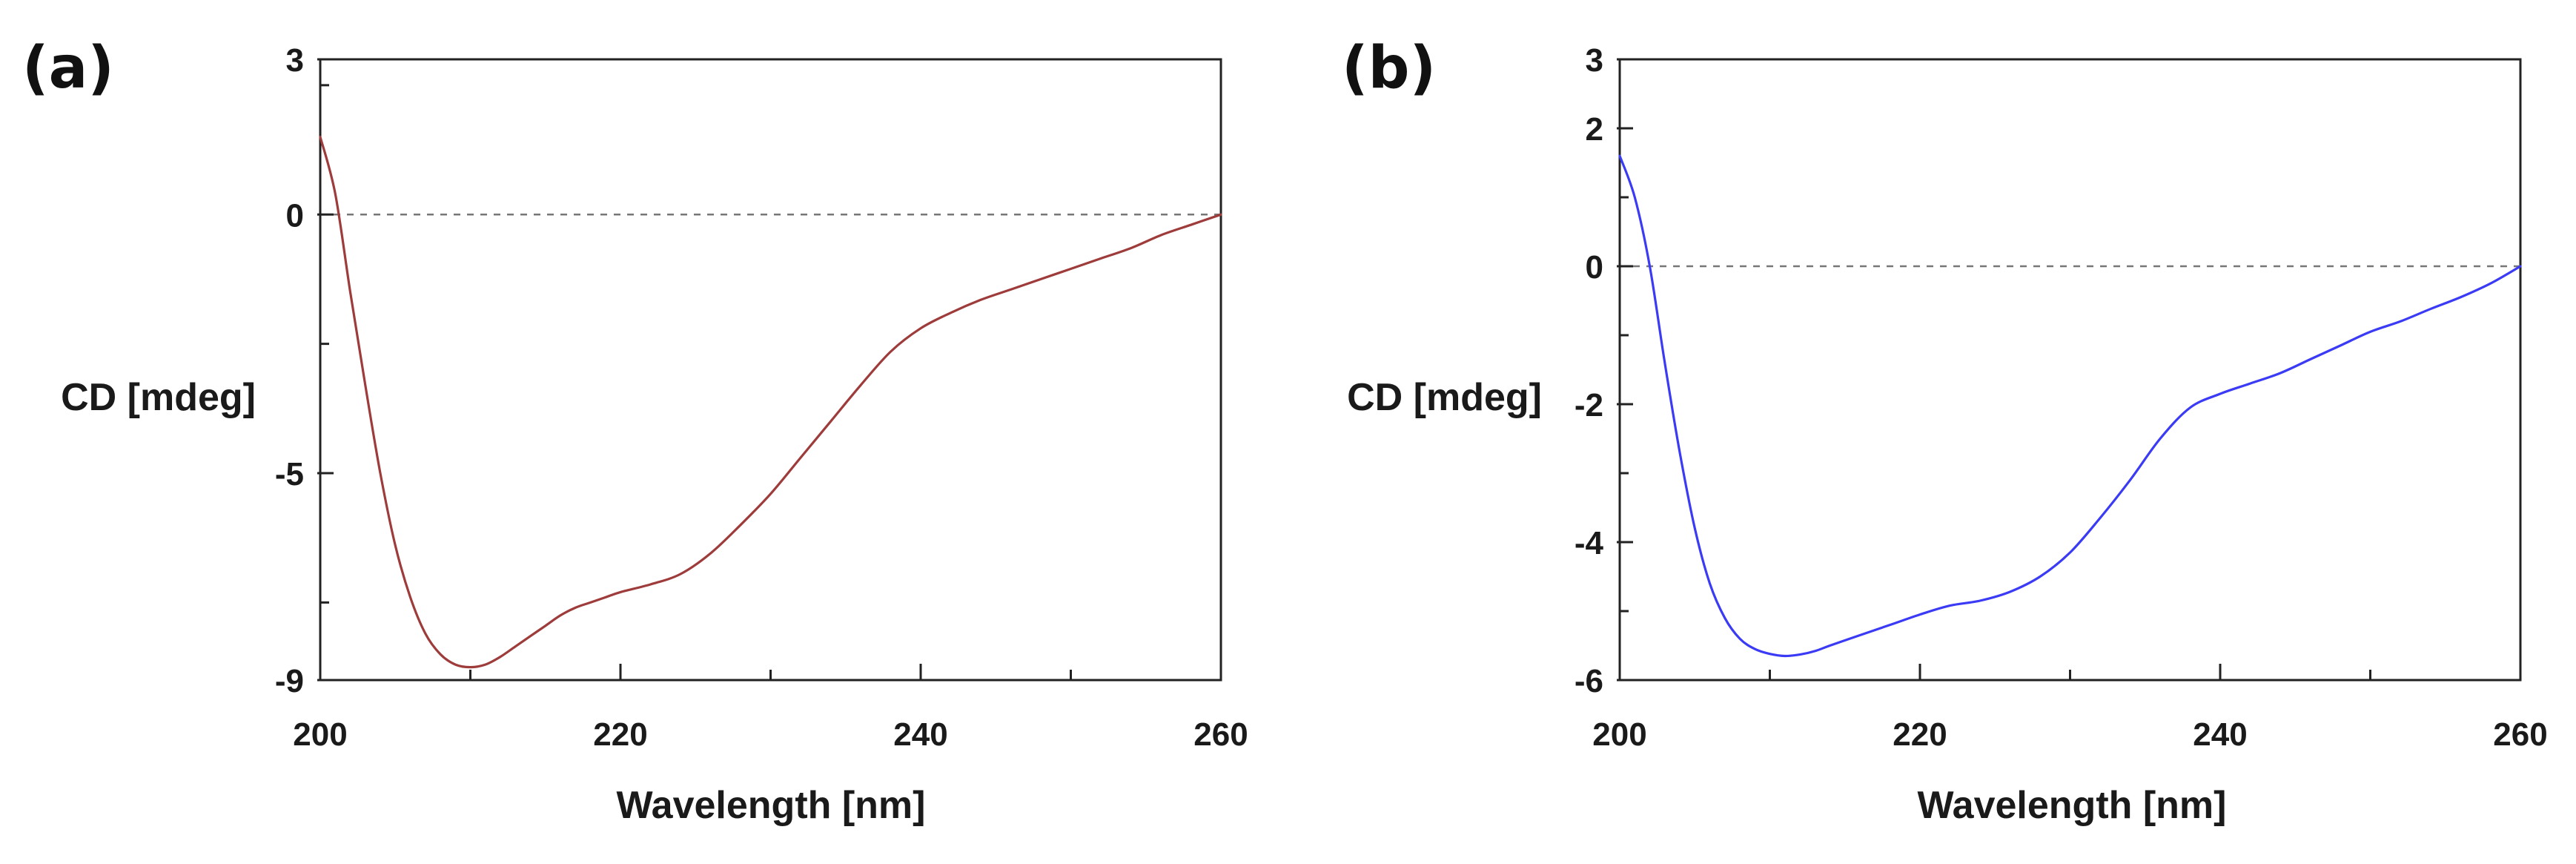 The height and width of the screenshot is (864, 2576). Describe the element at coordinates (2072, 805) in the screenshot. I see `x-axis-title-b: Wavelength [nm]` at that location.